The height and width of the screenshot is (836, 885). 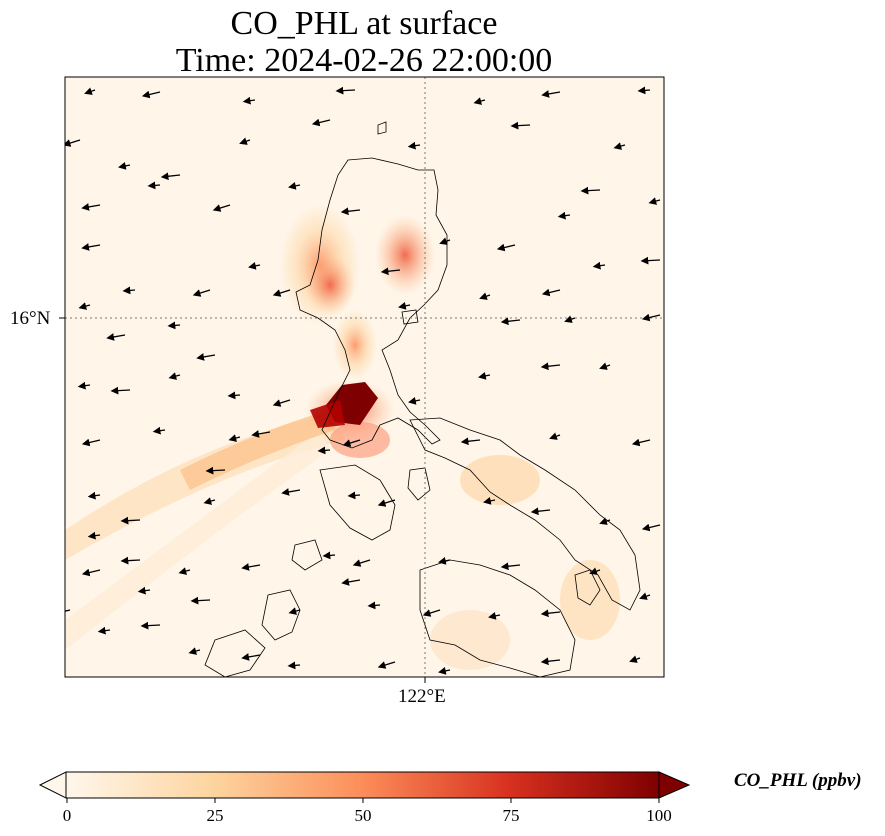 I want to click on colorbar-label: CO_PHL (ppbv), so click(x=798, y=780).